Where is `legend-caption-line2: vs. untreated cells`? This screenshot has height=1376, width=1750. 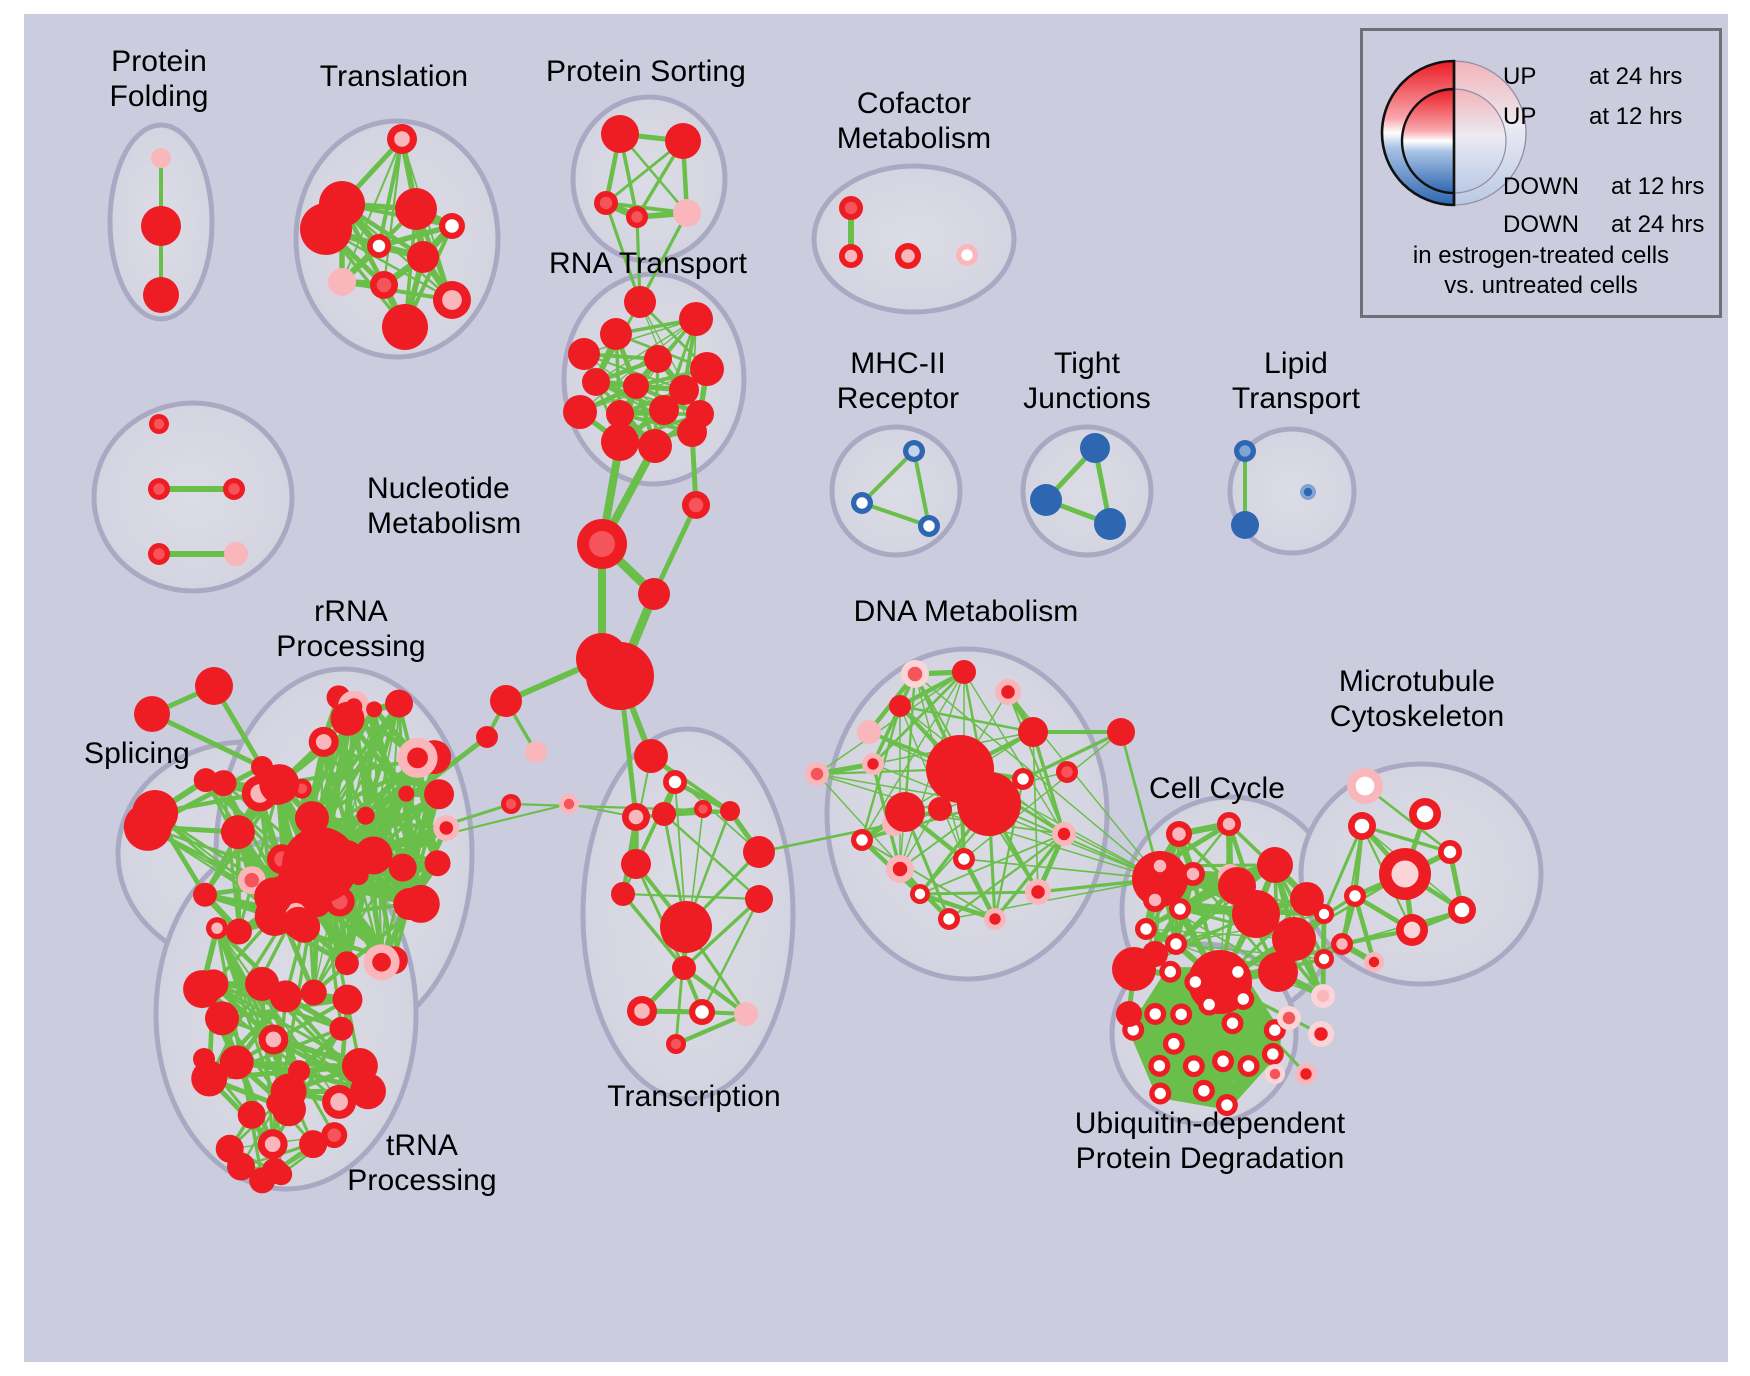
legend-caption-line2: vs. untreated cells is located at coordinates (1541, 285).